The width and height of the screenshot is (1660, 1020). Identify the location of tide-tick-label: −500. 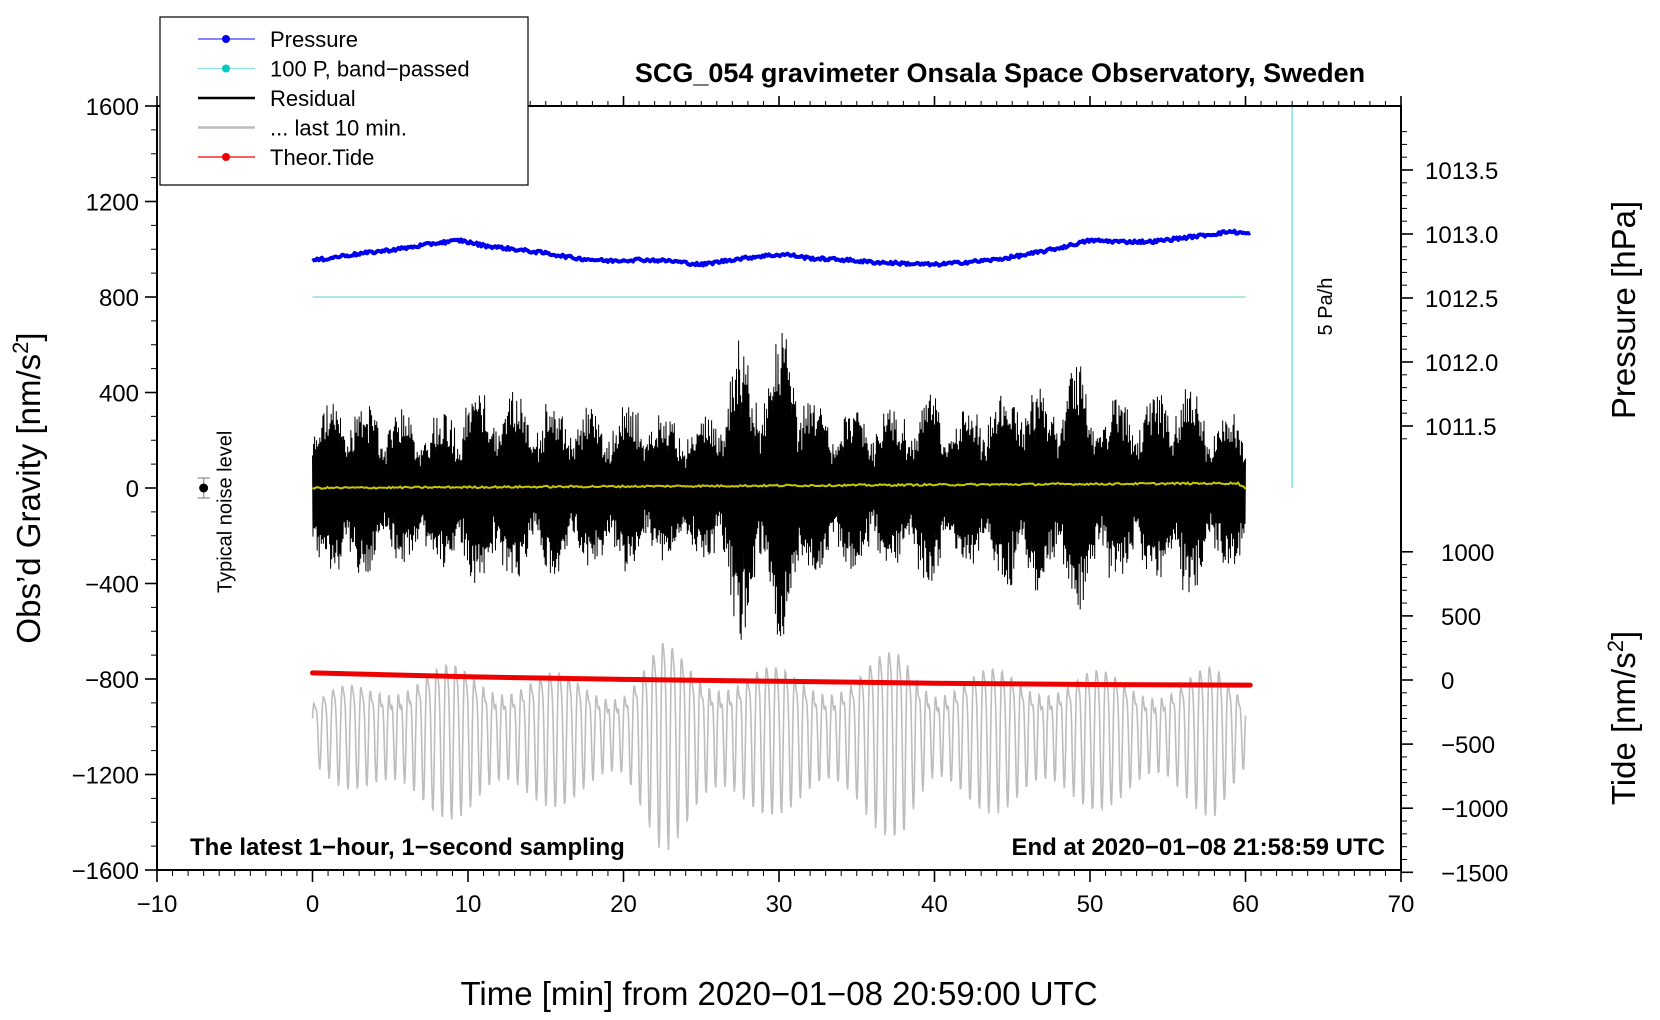
(1468, 745).